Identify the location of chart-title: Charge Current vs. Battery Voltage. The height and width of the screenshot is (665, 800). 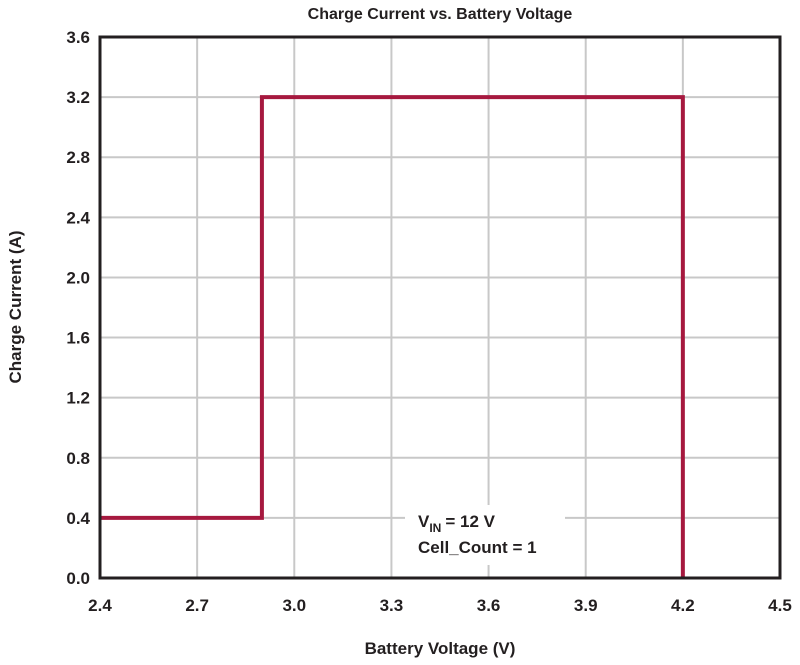
(440, 14).